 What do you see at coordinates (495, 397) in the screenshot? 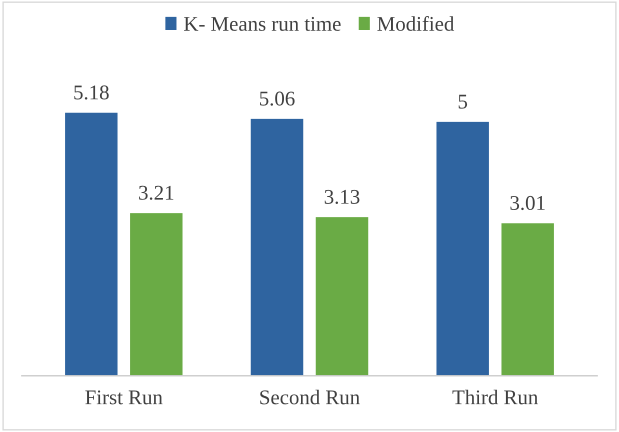
I see `x-tick-label: Third Run` at bounding box center [495, 397].